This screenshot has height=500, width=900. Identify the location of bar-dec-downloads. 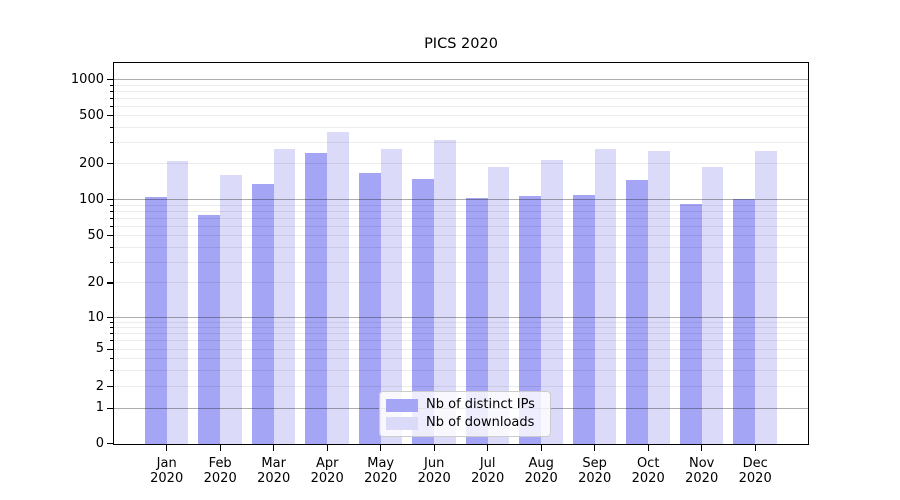
(766, 297).